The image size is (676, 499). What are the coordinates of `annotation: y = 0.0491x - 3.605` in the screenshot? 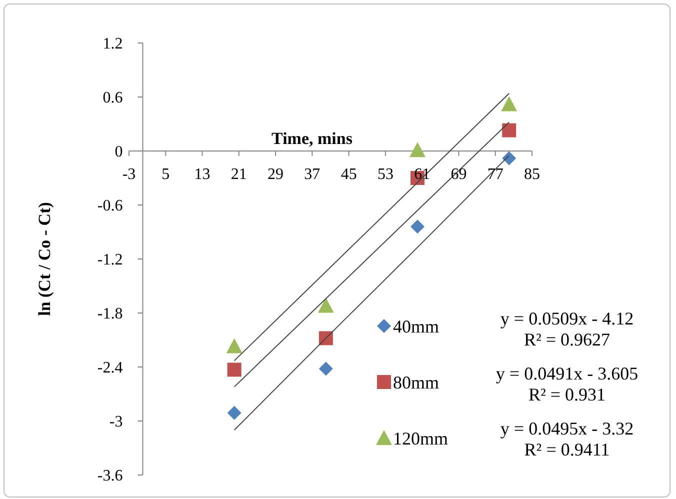 It's located at (567, 373).